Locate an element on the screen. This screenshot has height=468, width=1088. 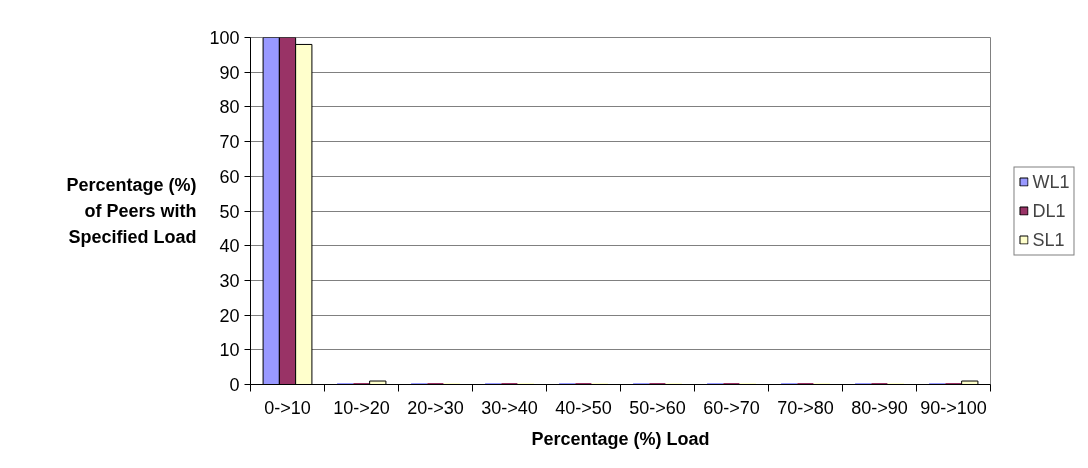
y-tick-label: 40 is located at coordinates (229, 246).